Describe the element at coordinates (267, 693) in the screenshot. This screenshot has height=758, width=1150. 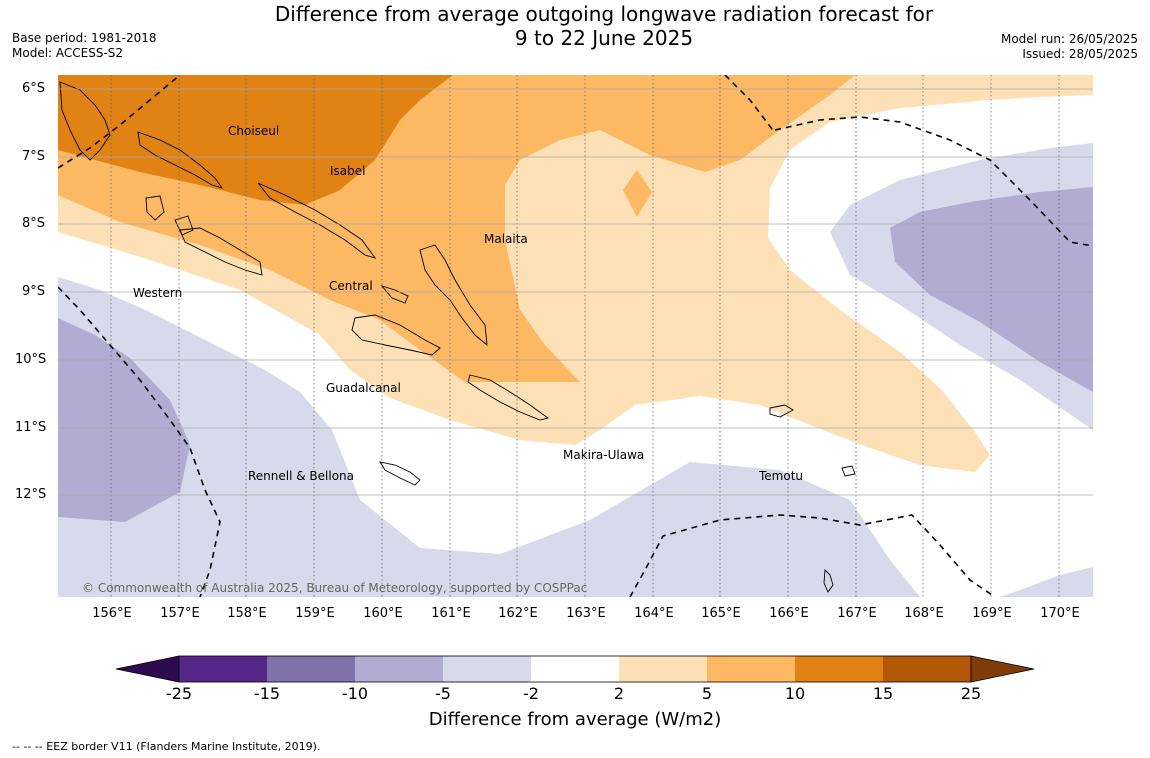
I see `colorbar-tick-minus-15: -15` at that location.